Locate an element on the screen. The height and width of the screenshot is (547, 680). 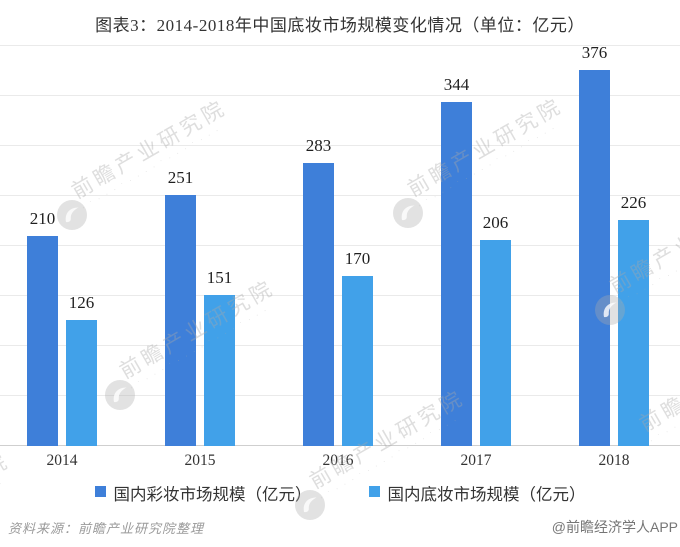
bar-2015-series1 is located at coordinates (180, 320).